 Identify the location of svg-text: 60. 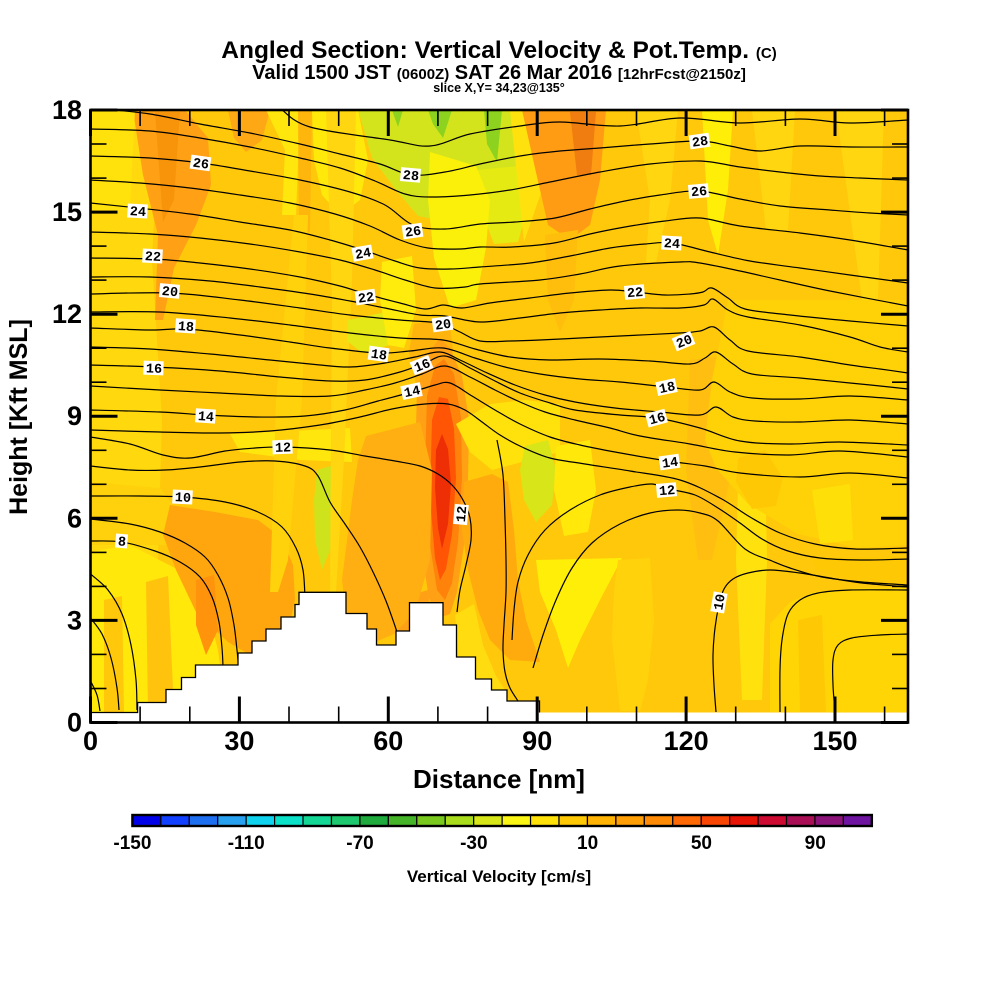
(388, 741).